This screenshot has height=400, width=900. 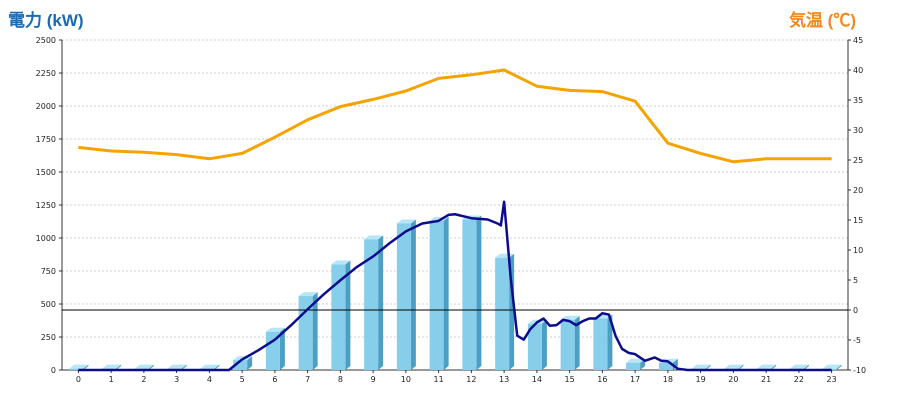 What do you see at coordinates (48, 304) in the screenshot?
I see `left-tick-label: 500` at bounding box center [48, 304].